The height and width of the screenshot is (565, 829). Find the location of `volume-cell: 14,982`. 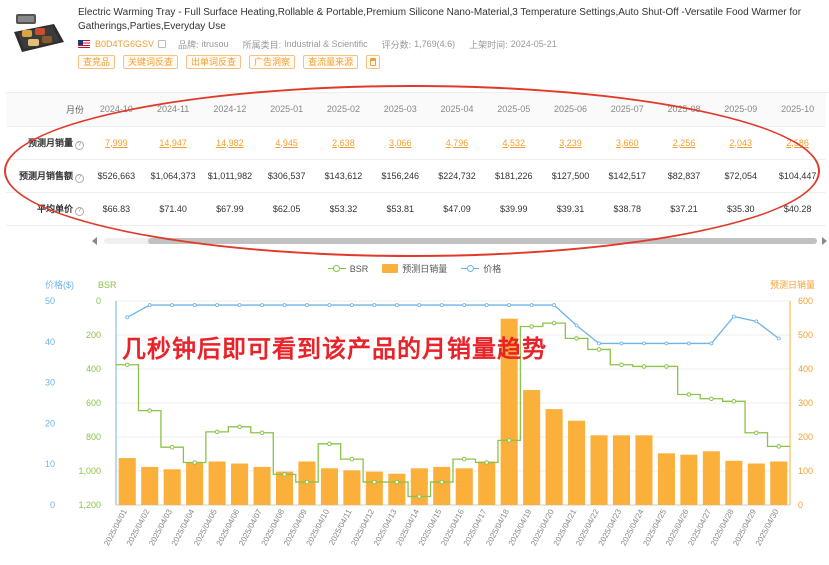

volume-cell: 14,982 is located at coordinates (230, 143).